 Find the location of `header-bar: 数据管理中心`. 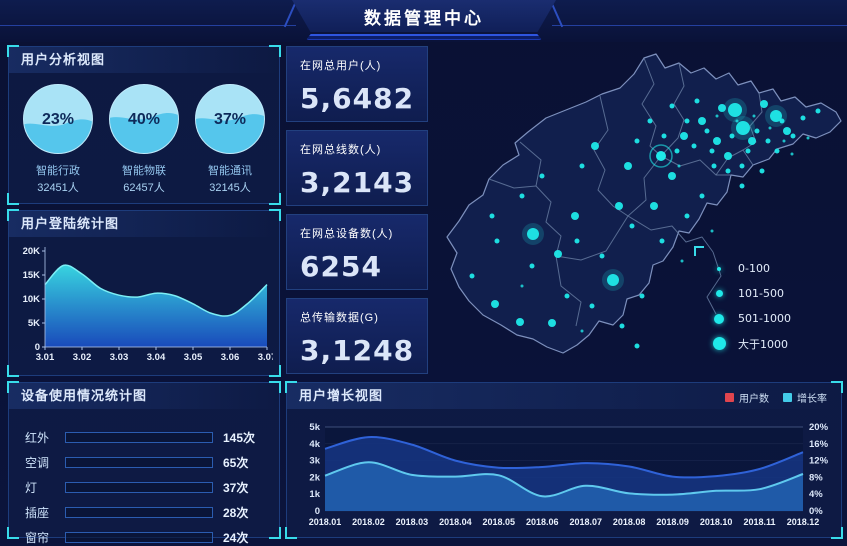

header-bar: 数据管理中心 is located at coordinates (423, 21).